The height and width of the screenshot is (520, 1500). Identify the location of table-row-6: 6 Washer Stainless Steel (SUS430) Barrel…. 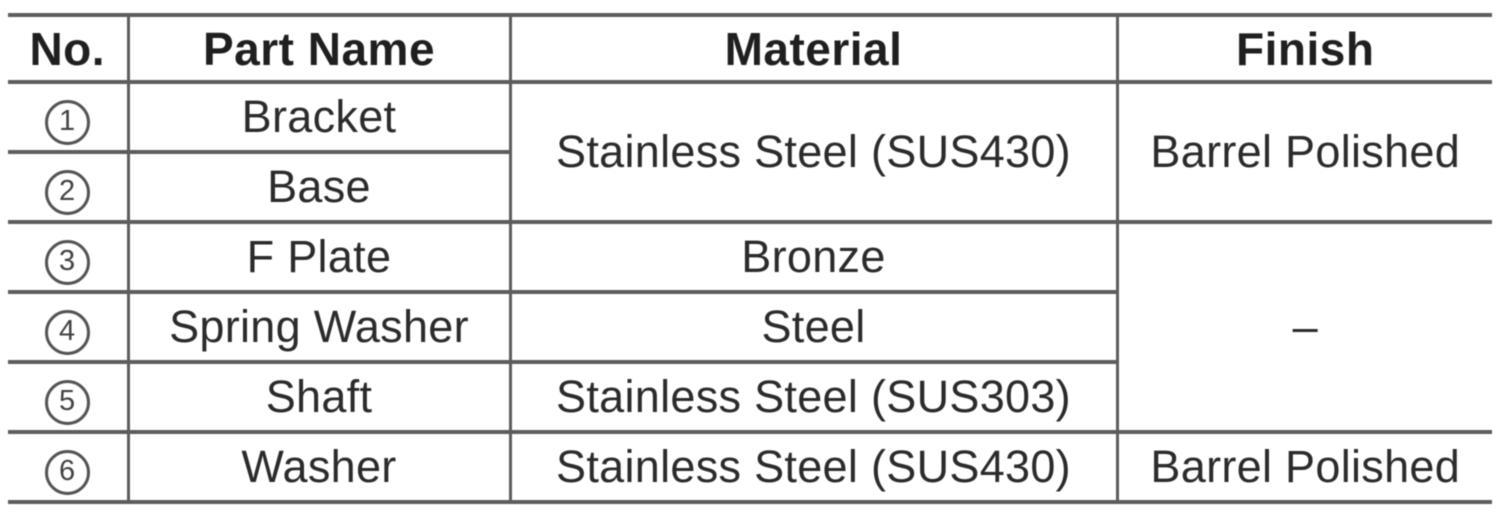
(750, 467).